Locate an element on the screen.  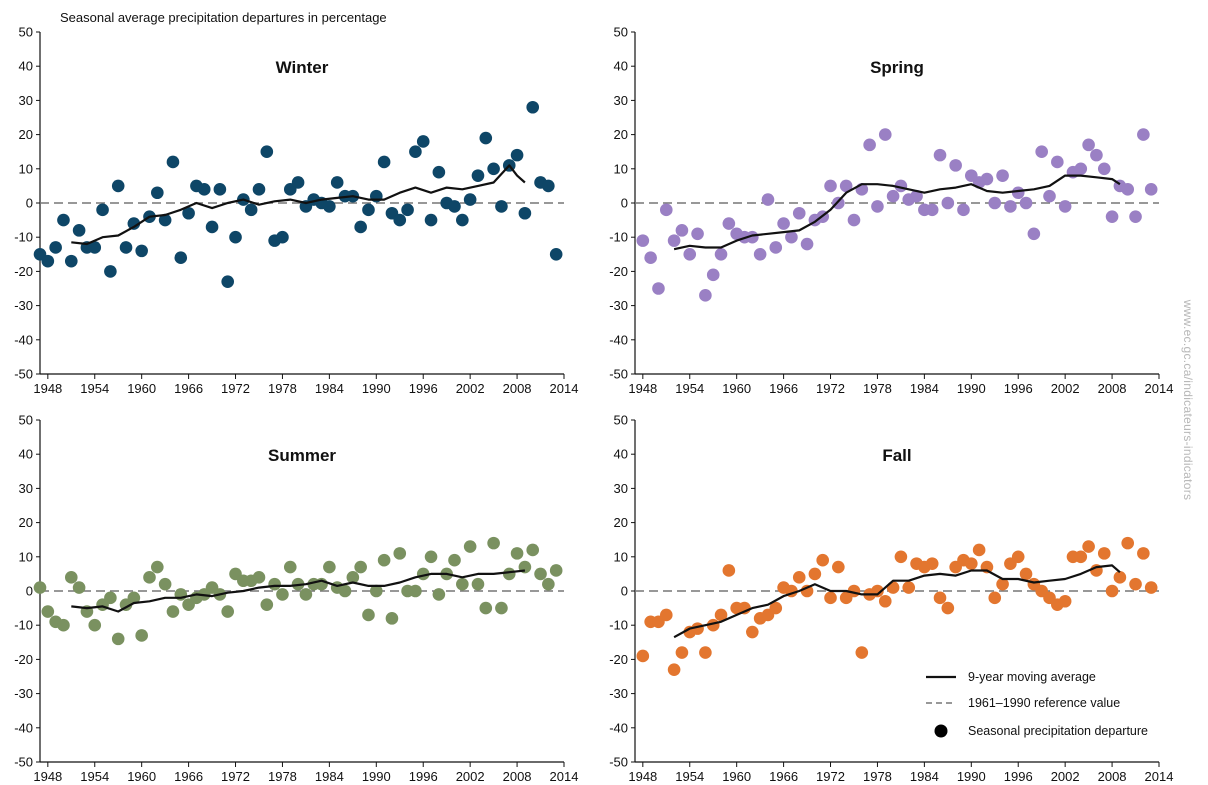
x-tick-label-summer-1984: 1984 is located at coordinates (329, 776).